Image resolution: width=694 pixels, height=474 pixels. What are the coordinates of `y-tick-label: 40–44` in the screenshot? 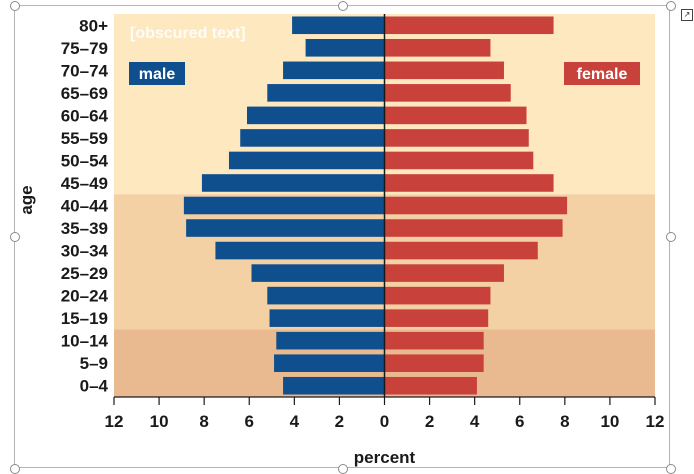 It's located at (85, 206).